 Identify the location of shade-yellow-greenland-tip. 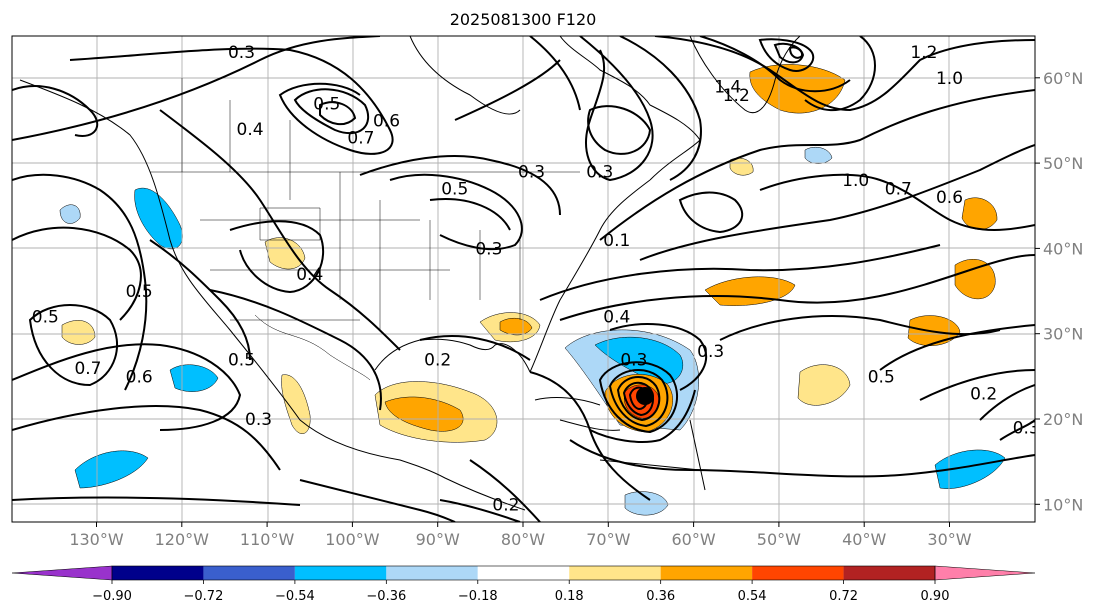
(741, 166).